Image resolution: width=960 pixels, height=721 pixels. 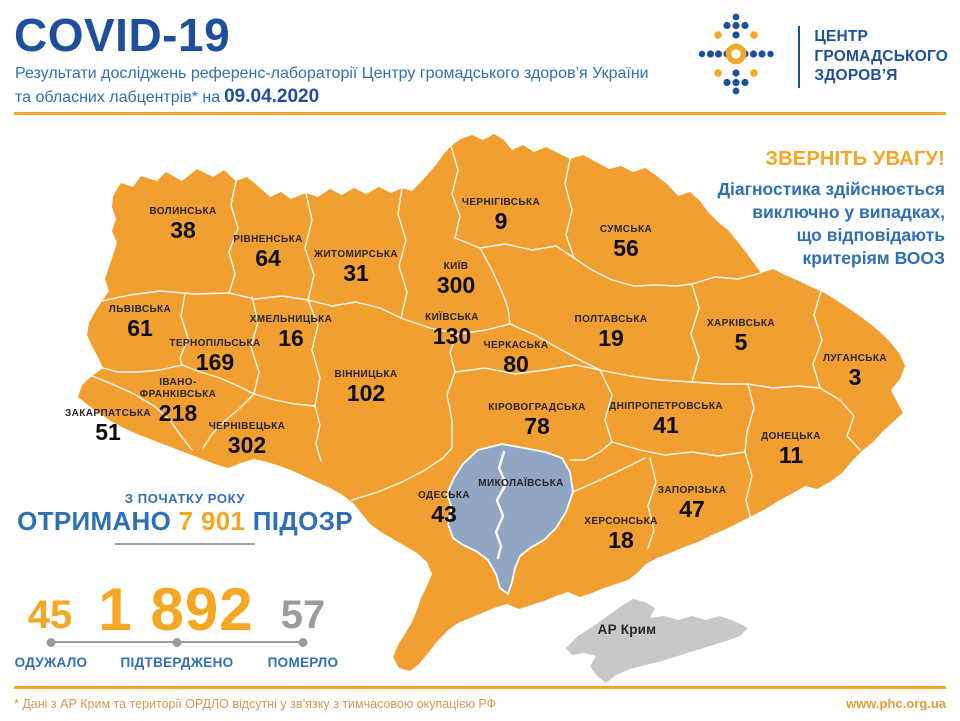 I want to click on suspicions-value: 7 901, so click(x=212, y=521).